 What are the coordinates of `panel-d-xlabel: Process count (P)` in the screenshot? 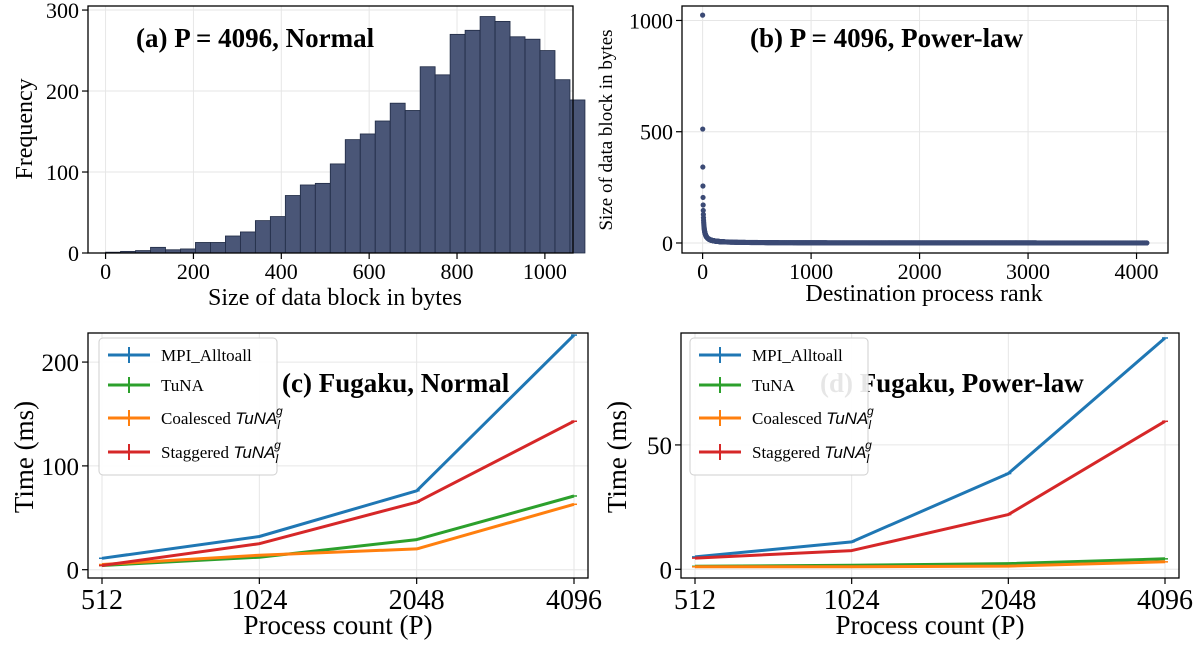 It's located at (930, 625).